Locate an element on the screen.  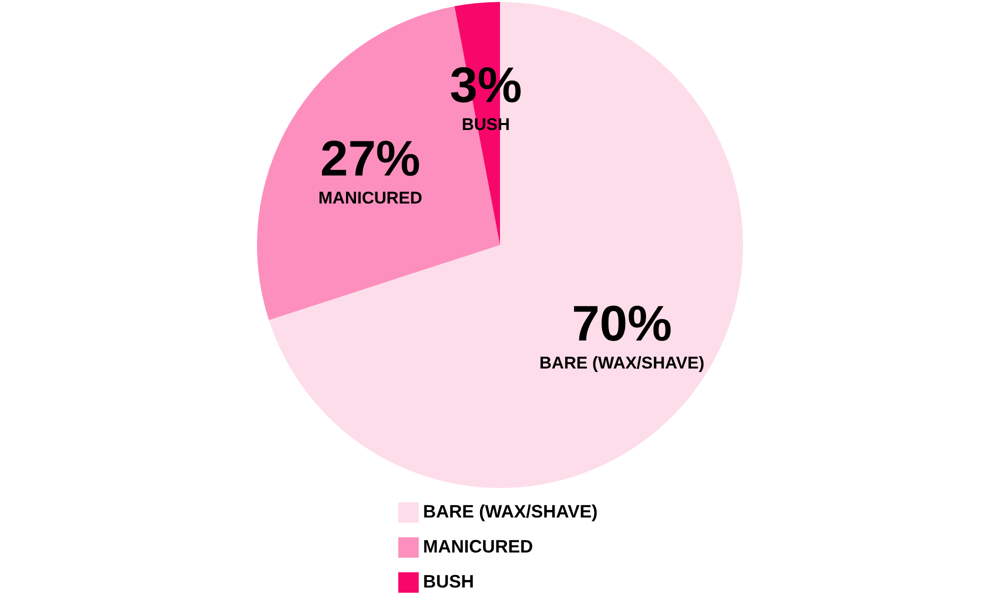
slice-label: BARE (WAX/SHAVE) is located at coordinates (621, 363).